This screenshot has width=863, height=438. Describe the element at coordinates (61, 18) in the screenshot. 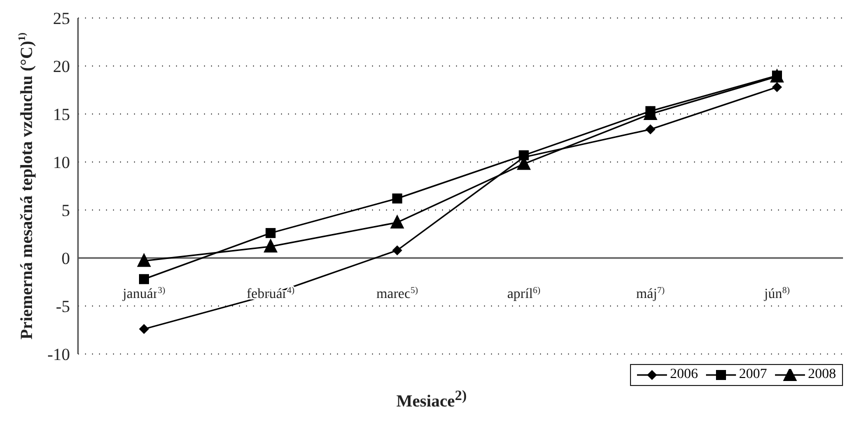

I see `y-tick-label: 25` at that location.